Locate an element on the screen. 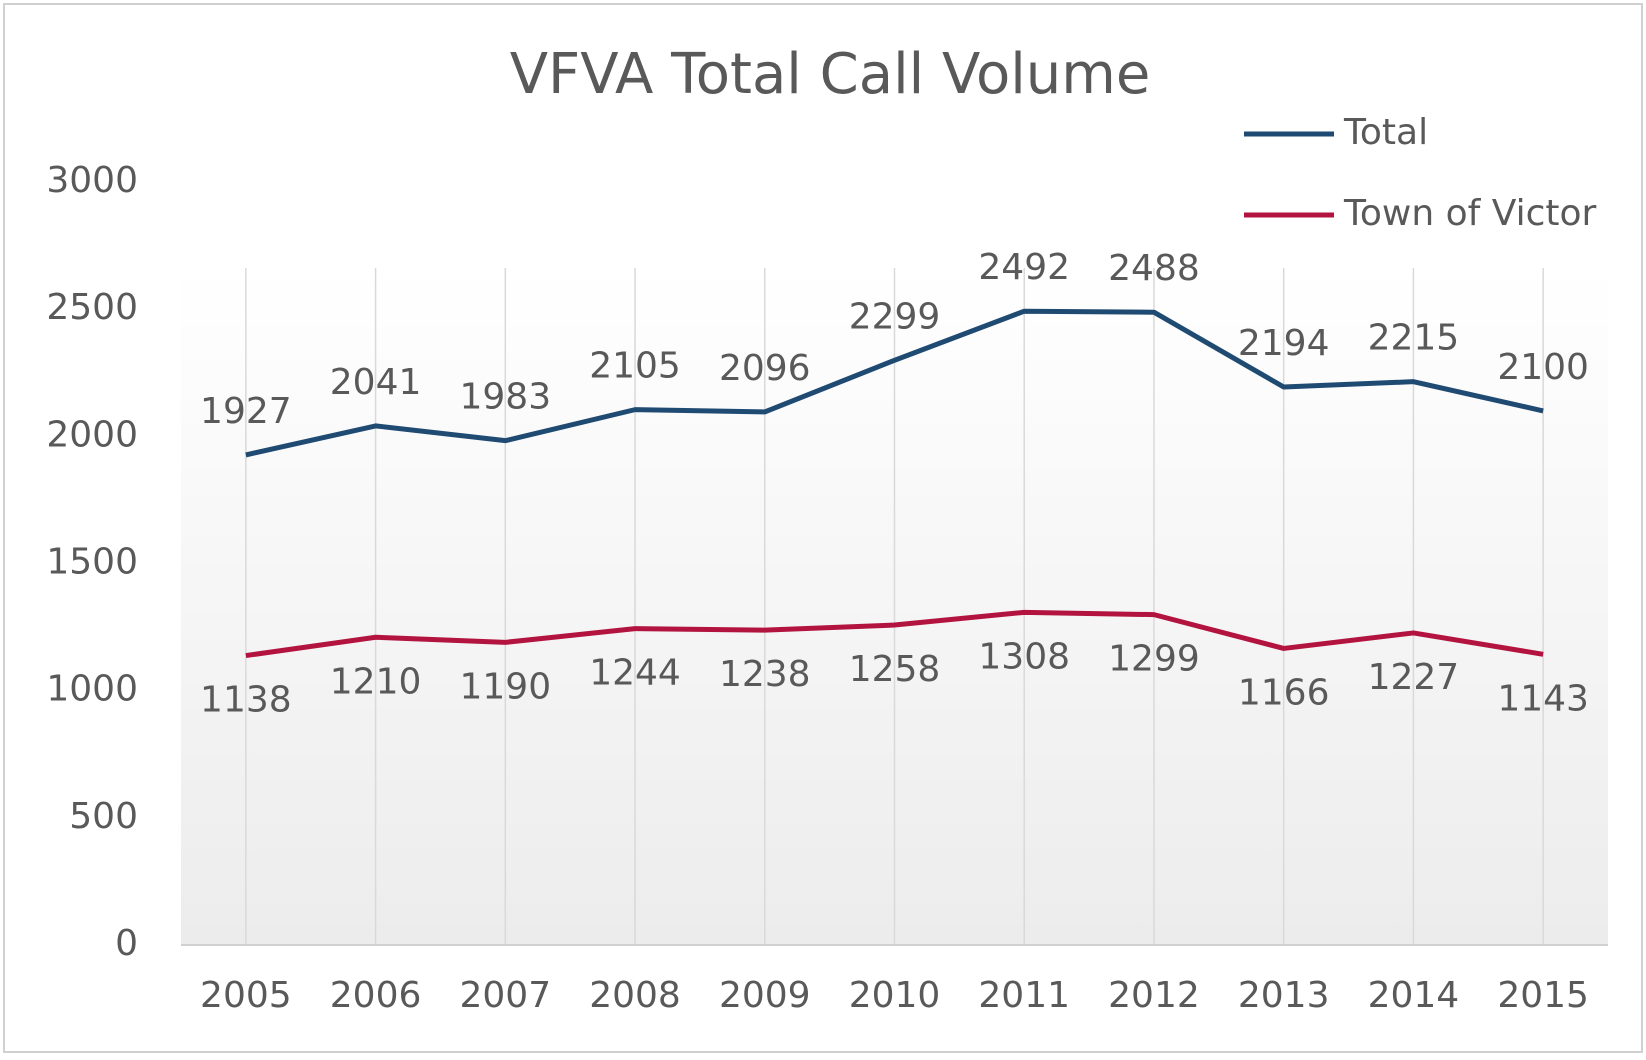 The width and height of the screenshot is (1646, 1060). x-tick-label: 2005 is located at coordinates (246, 995).